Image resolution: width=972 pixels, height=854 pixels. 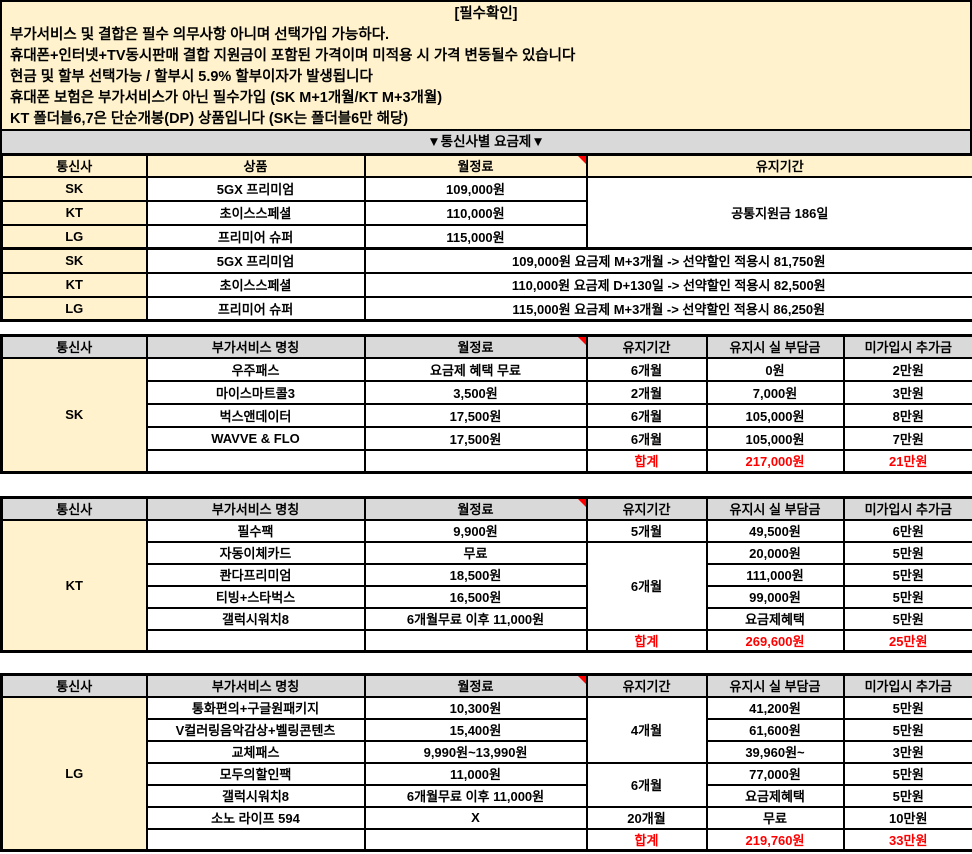 What do you see at coordinates (255, 369) in the screenshot?
I see `addon-name-cell: 우주패스` at bounding box center [255, 369].